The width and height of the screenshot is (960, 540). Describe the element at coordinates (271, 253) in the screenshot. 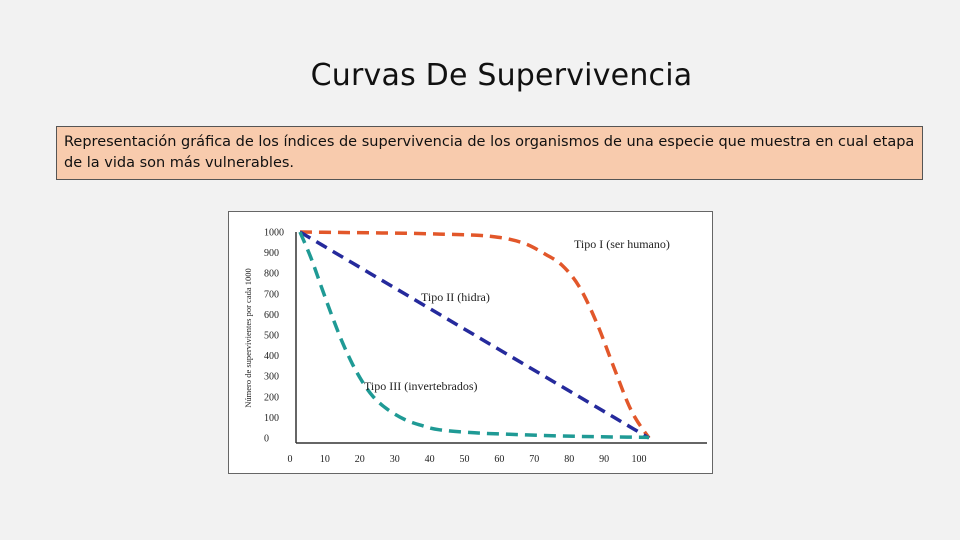

I see `y-tick-label: 900` at that location.